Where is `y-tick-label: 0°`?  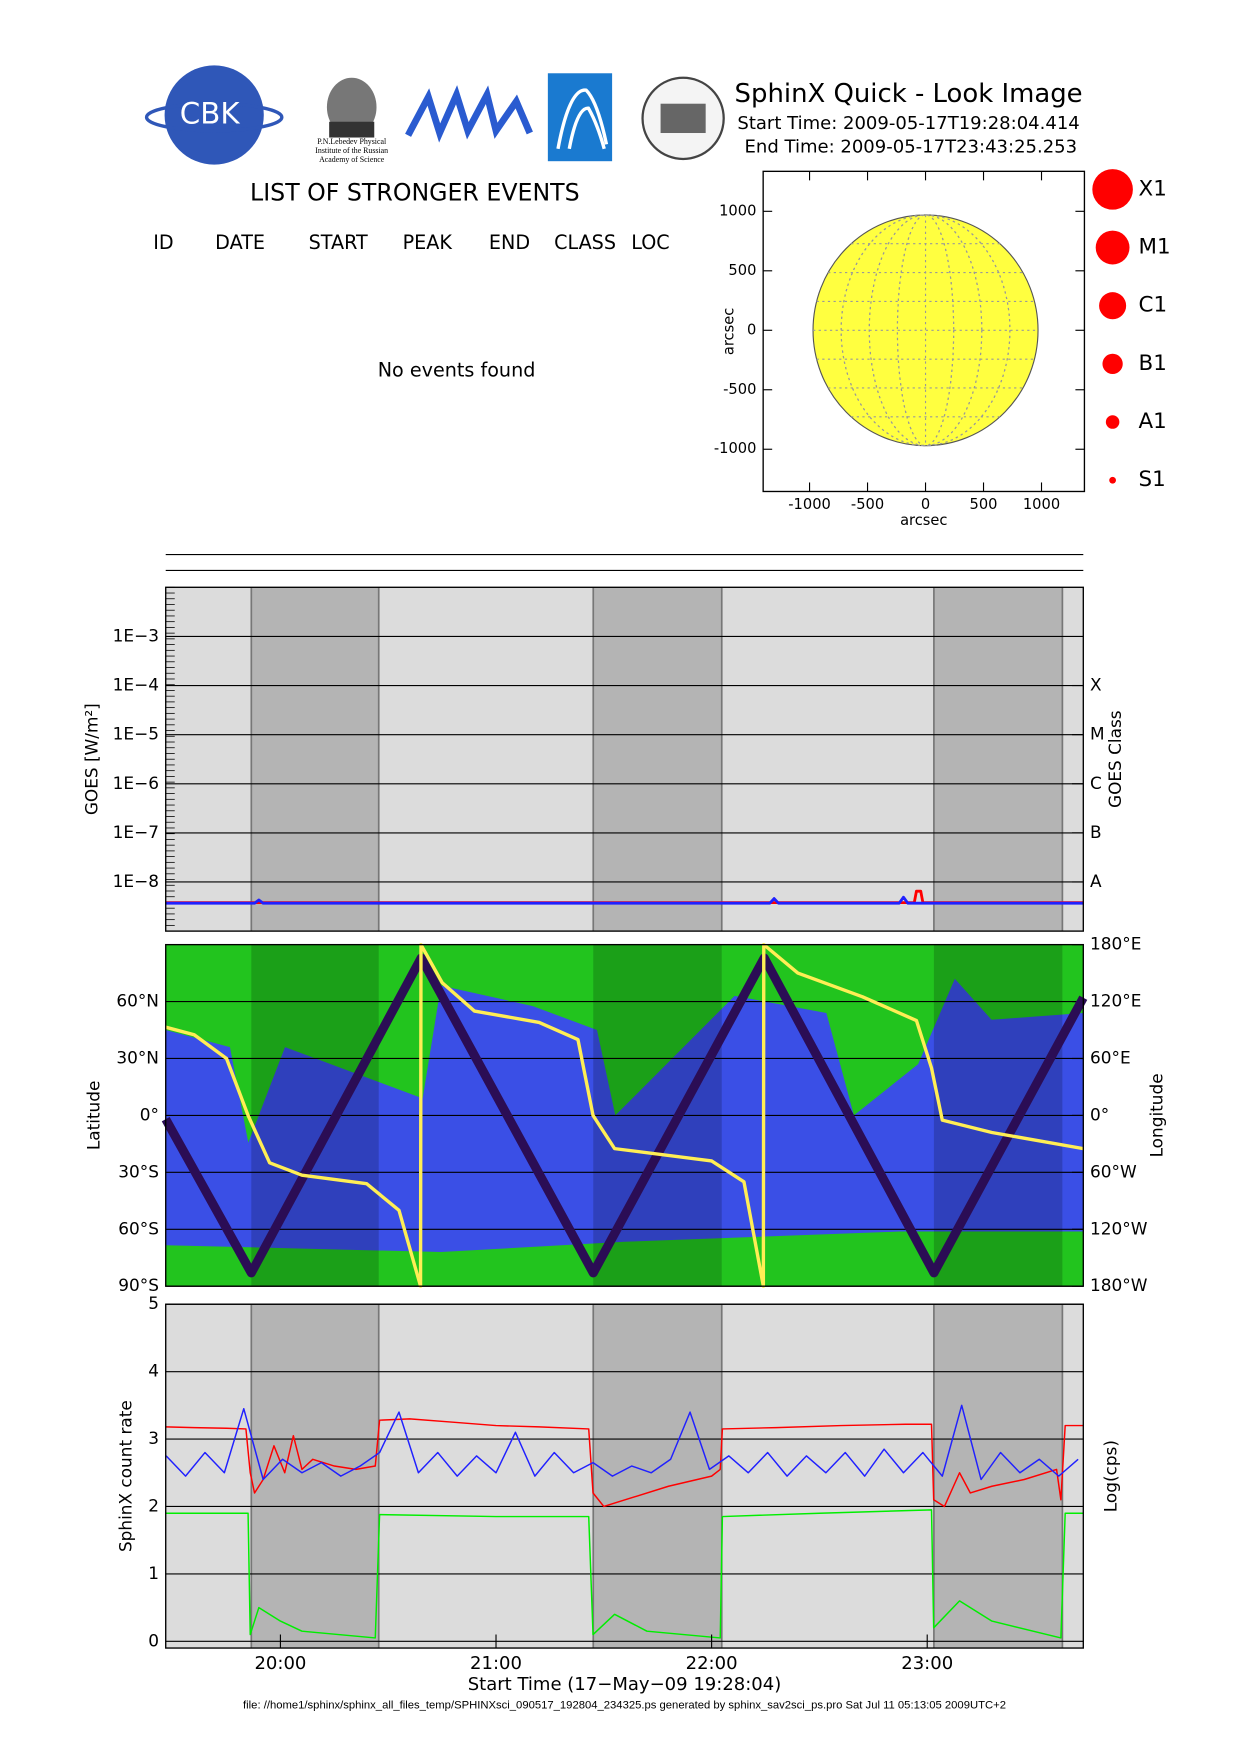 y-tick-label: 0° is located at coordinates (149, 1114).